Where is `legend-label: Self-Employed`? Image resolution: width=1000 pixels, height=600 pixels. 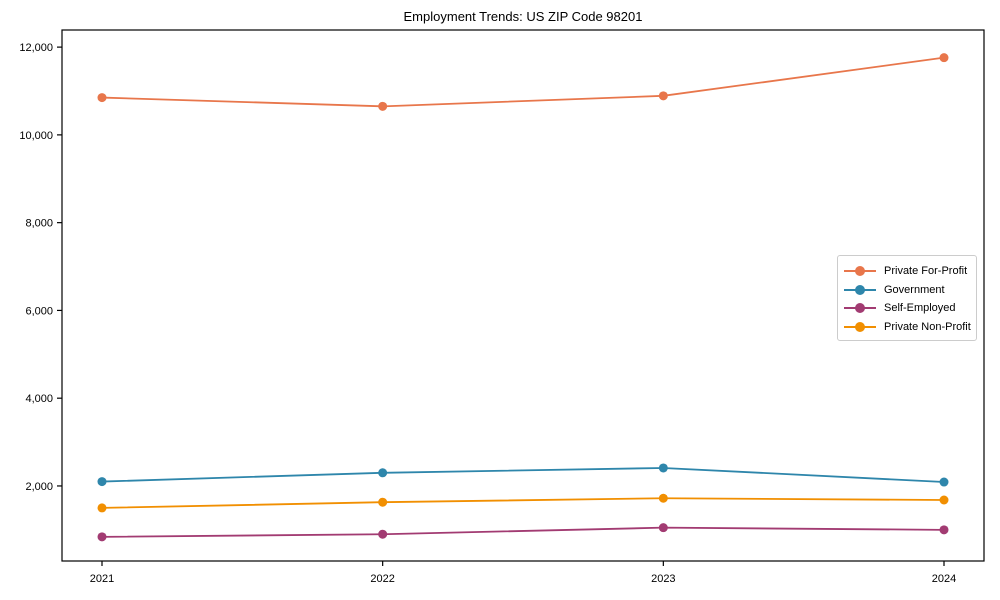 legend-label: Self-Employed is located at coordinates (920, 308).